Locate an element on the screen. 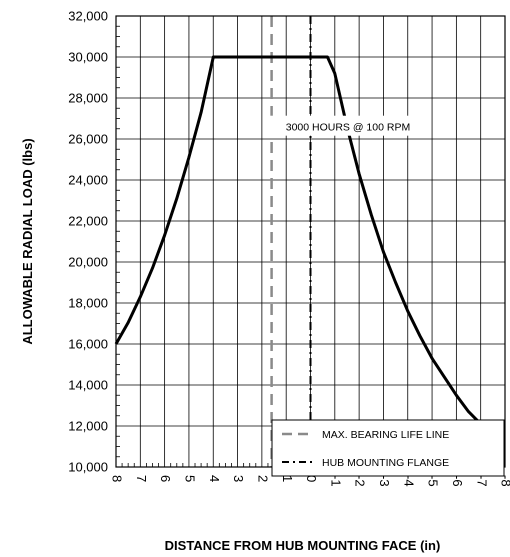  annotation-label: 3000 HOURS @ 100 RPM is located at coordinates (348, 128).